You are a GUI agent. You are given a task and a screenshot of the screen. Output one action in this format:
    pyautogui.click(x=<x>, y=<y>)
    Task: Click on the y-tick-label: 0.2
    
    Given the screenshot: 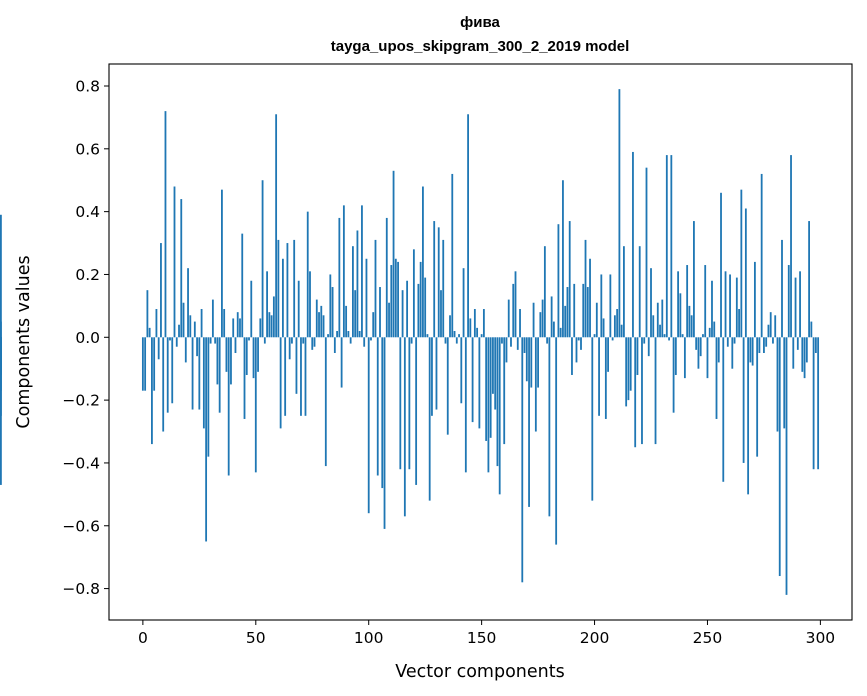 What is the action you would take?
    pyautogui.click(x=87, y=275)
    